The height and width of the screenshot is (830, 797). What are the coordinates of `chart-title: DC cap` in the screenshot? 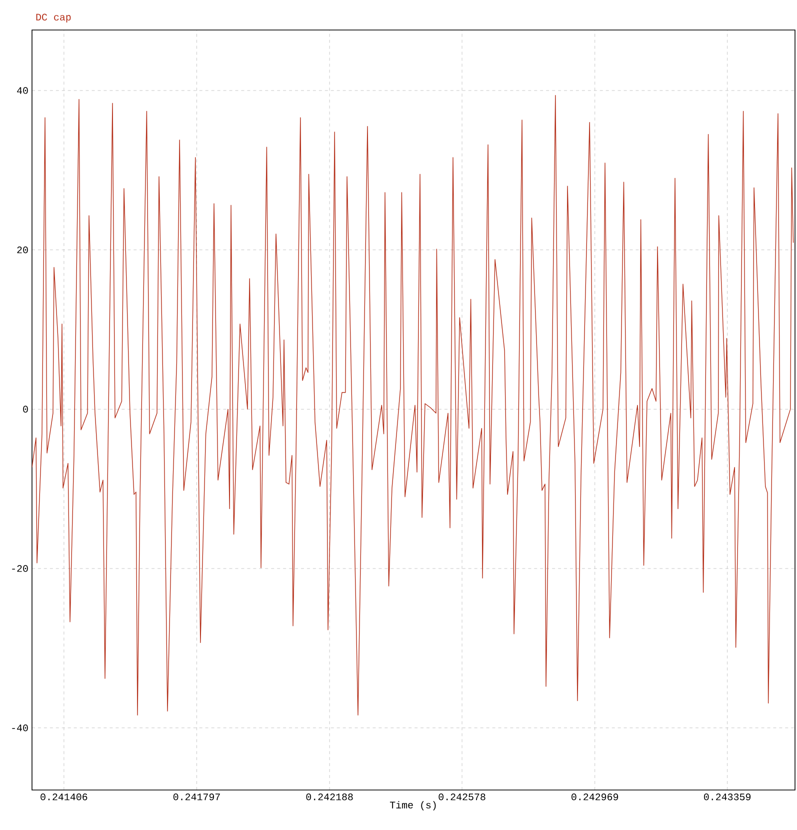 It's located at (53, 18).